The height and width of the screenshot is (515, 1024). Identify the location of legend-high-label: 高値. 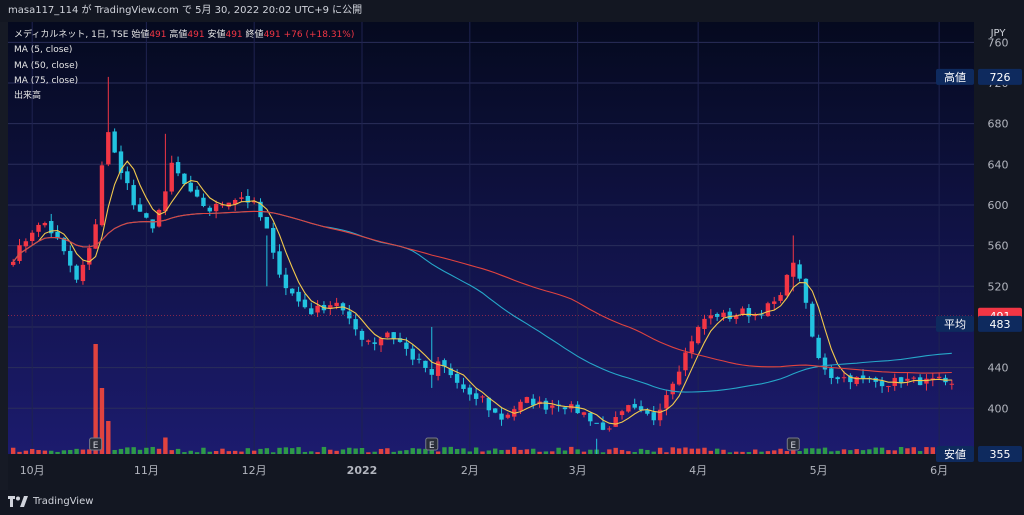
(178, 35).